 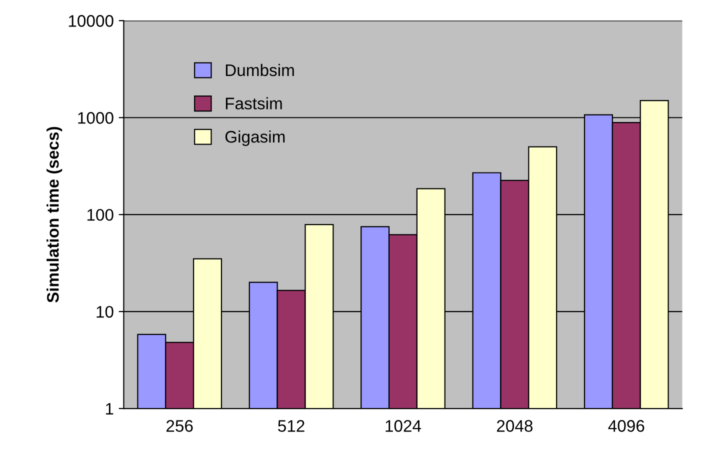 What do you see at coordinates (291, 426) in the screenshot?
I see `x-tick-label: 512` at bounding box center [291, 426].